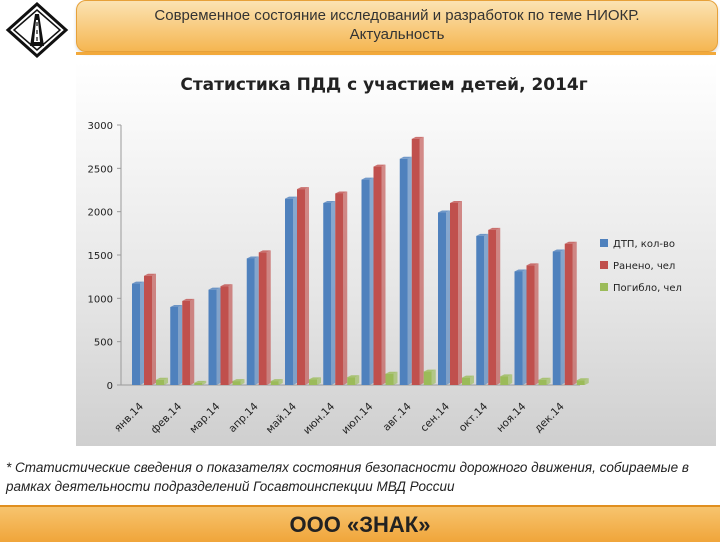 This screenshot has width=720, height=542. I want to click on y-tick-label: 2000, so click(100, 213).